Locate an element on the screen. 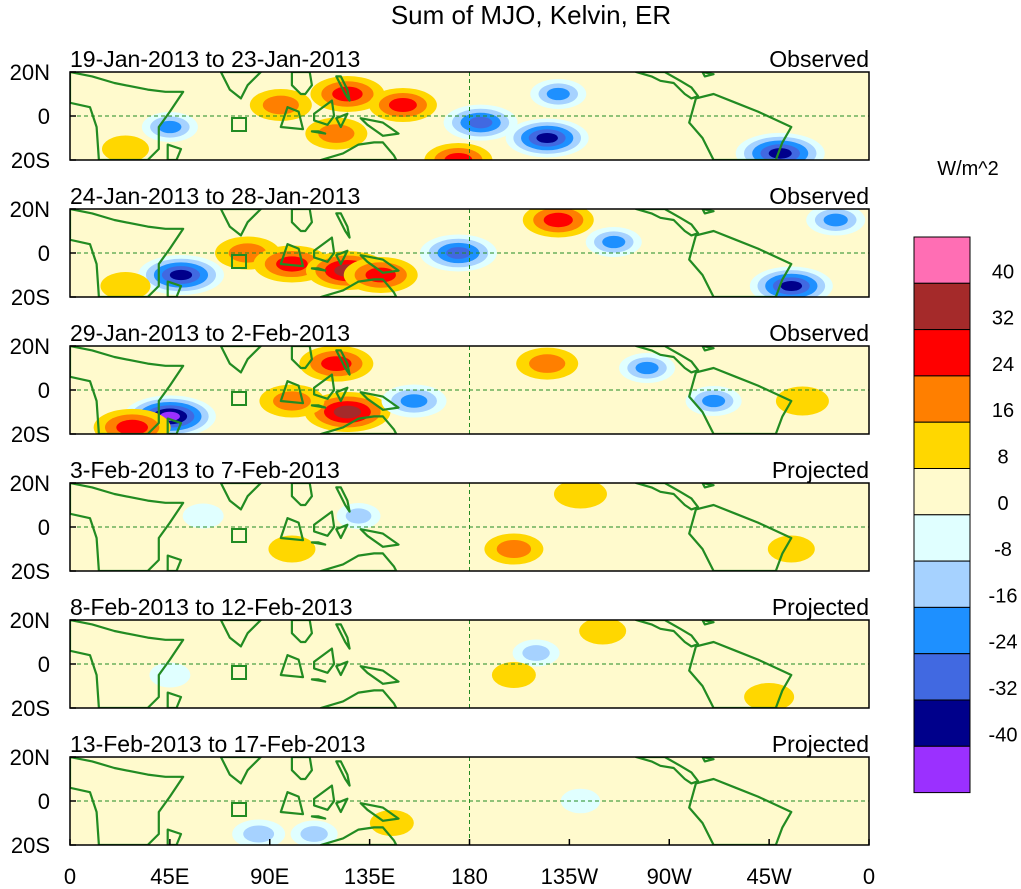 This screenshot has width=1021, height=889. panel-date-label: 3-Feb-2013 to 7-Feb-2013 is located at coordinates (205, 470).